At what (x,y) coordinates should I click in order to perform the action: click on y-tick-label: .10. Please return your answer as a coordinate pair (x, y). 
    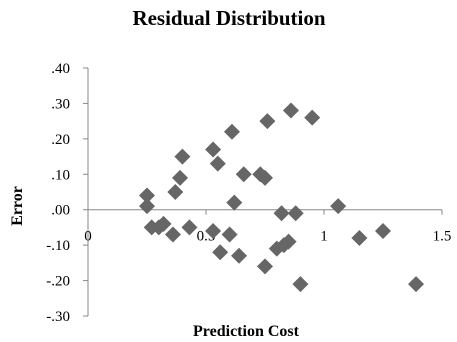
    Looking at the image, I should click on (60, 175).